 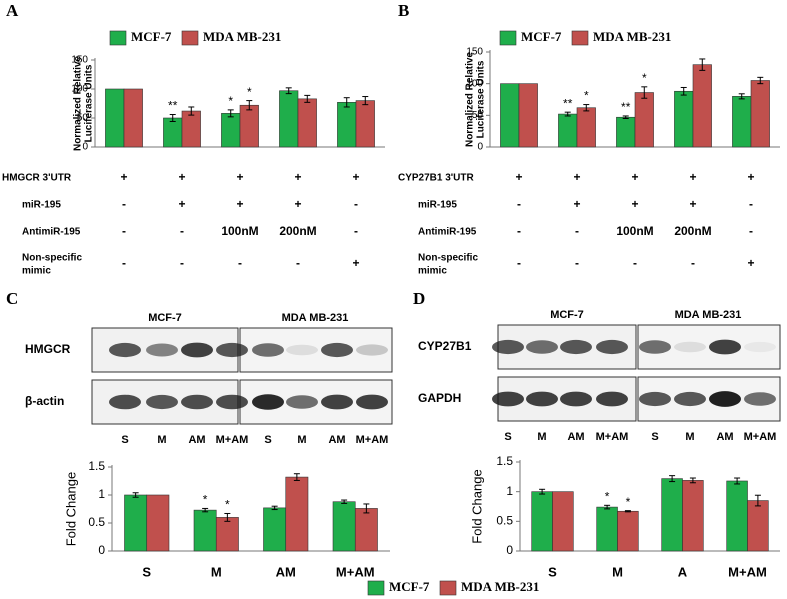 What do you see at coordinates (747, 571) in the screenshot?
I see `x-tick-label: M+AM` at bounding box center [747, 571].